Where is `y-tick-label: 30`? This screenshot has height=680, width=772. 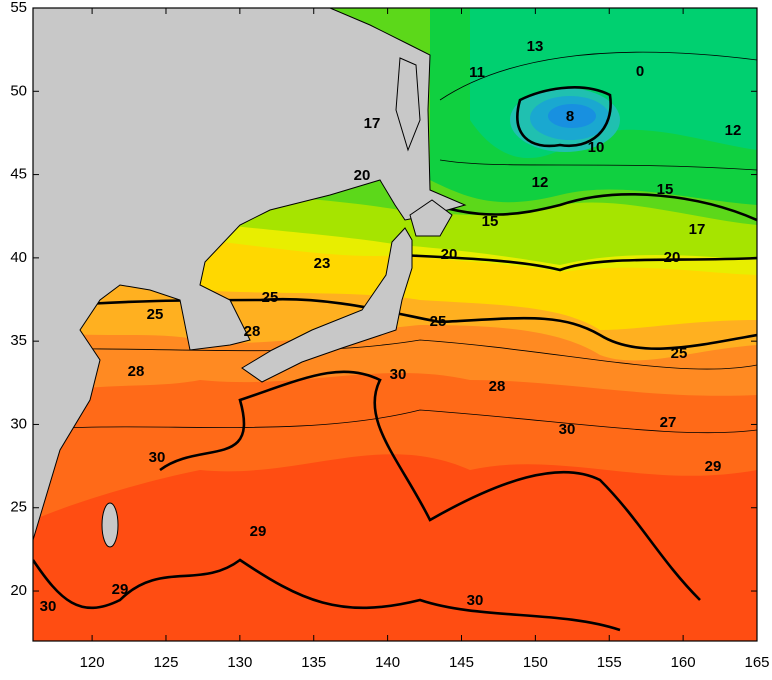
y-tick-label: 30 is located at coordinates (18, 423).